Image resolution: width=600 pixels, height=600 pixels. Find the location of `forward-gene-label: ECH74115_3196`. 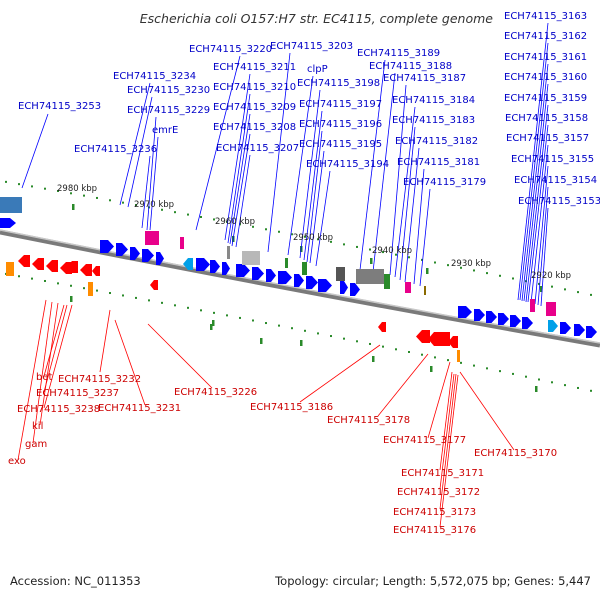

forward-gene-label: ECH74115_3196 is located at coordinates (340, 124).